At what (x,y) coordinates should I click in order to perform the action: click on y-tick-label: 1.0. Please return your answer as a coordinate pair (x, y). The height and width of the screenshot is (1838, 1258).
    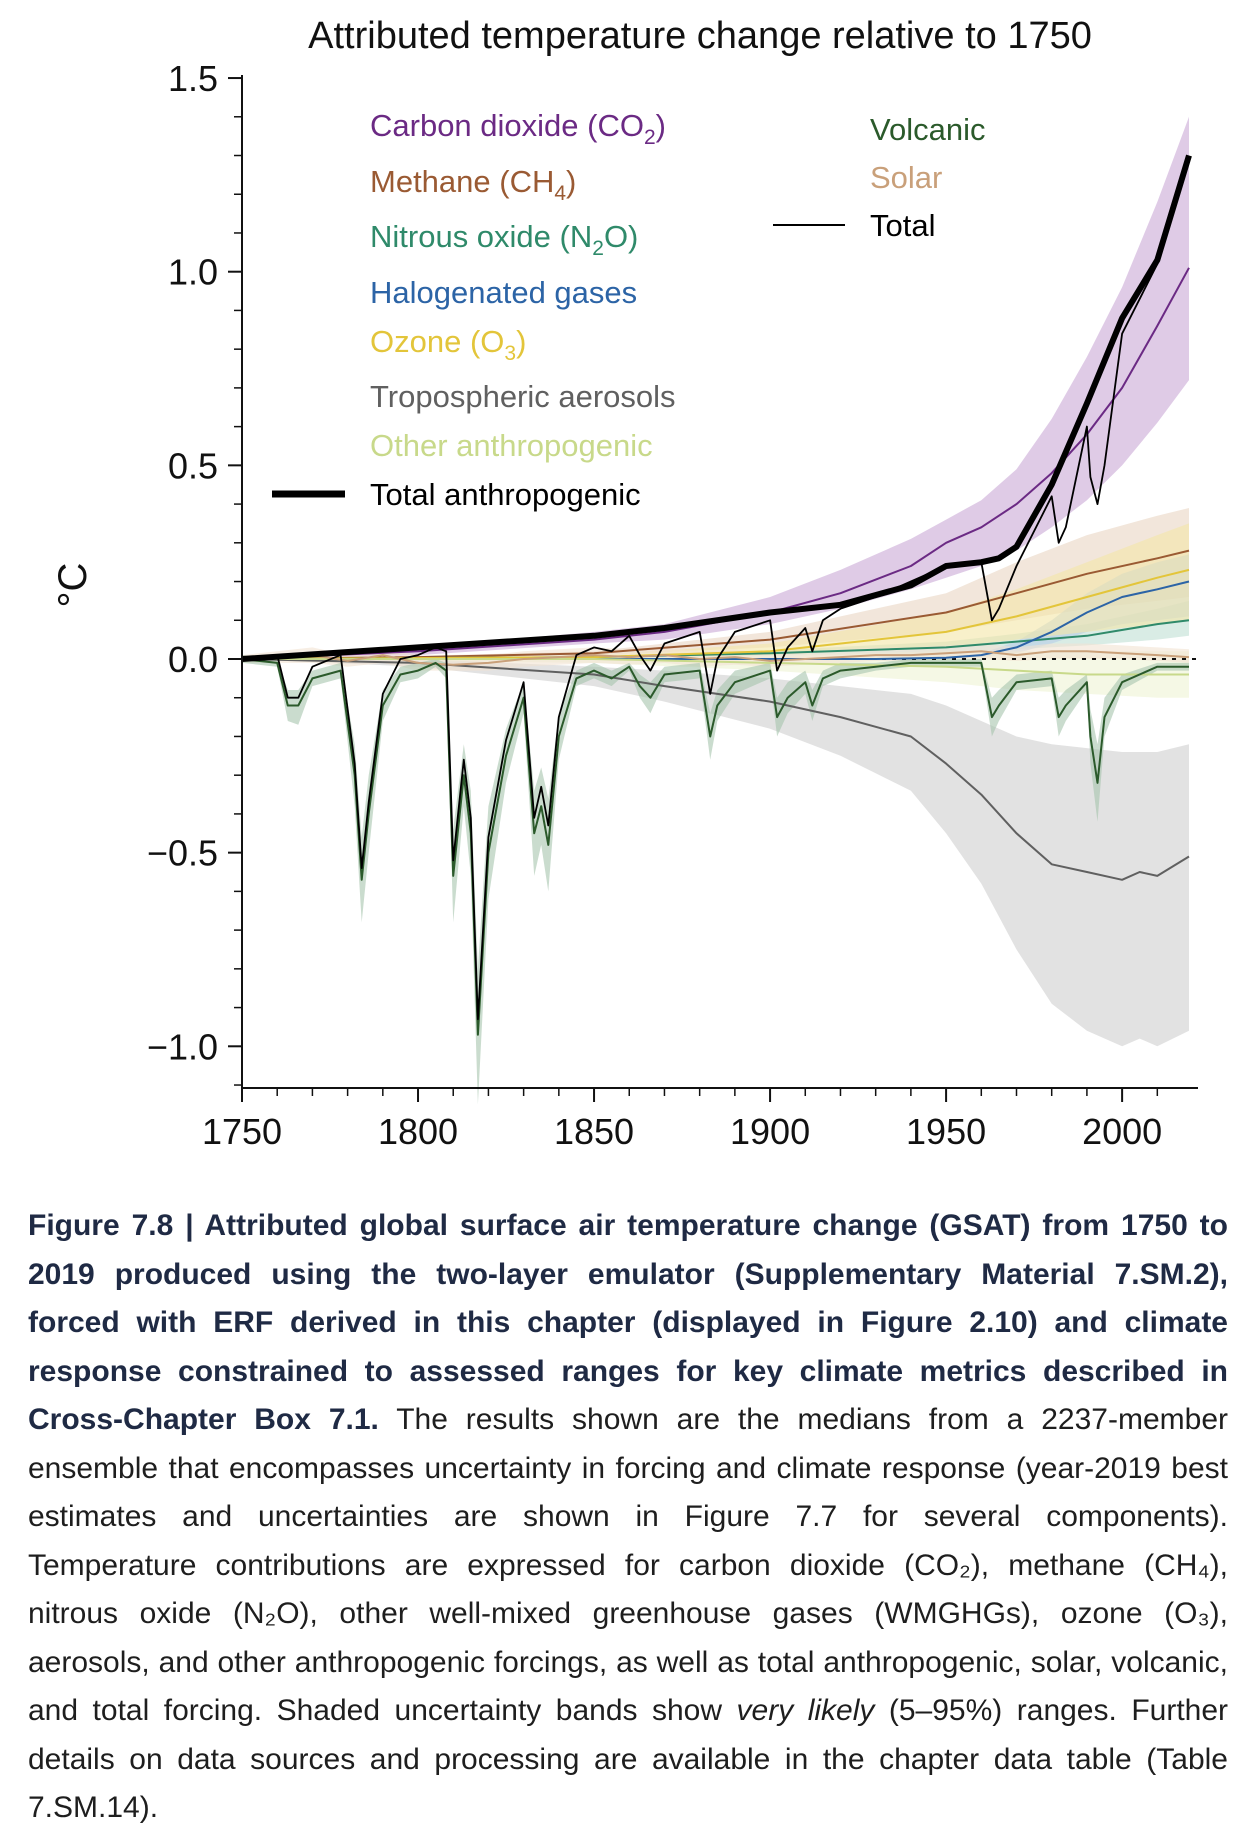
    Looking at the image, I should click on (193, 272).